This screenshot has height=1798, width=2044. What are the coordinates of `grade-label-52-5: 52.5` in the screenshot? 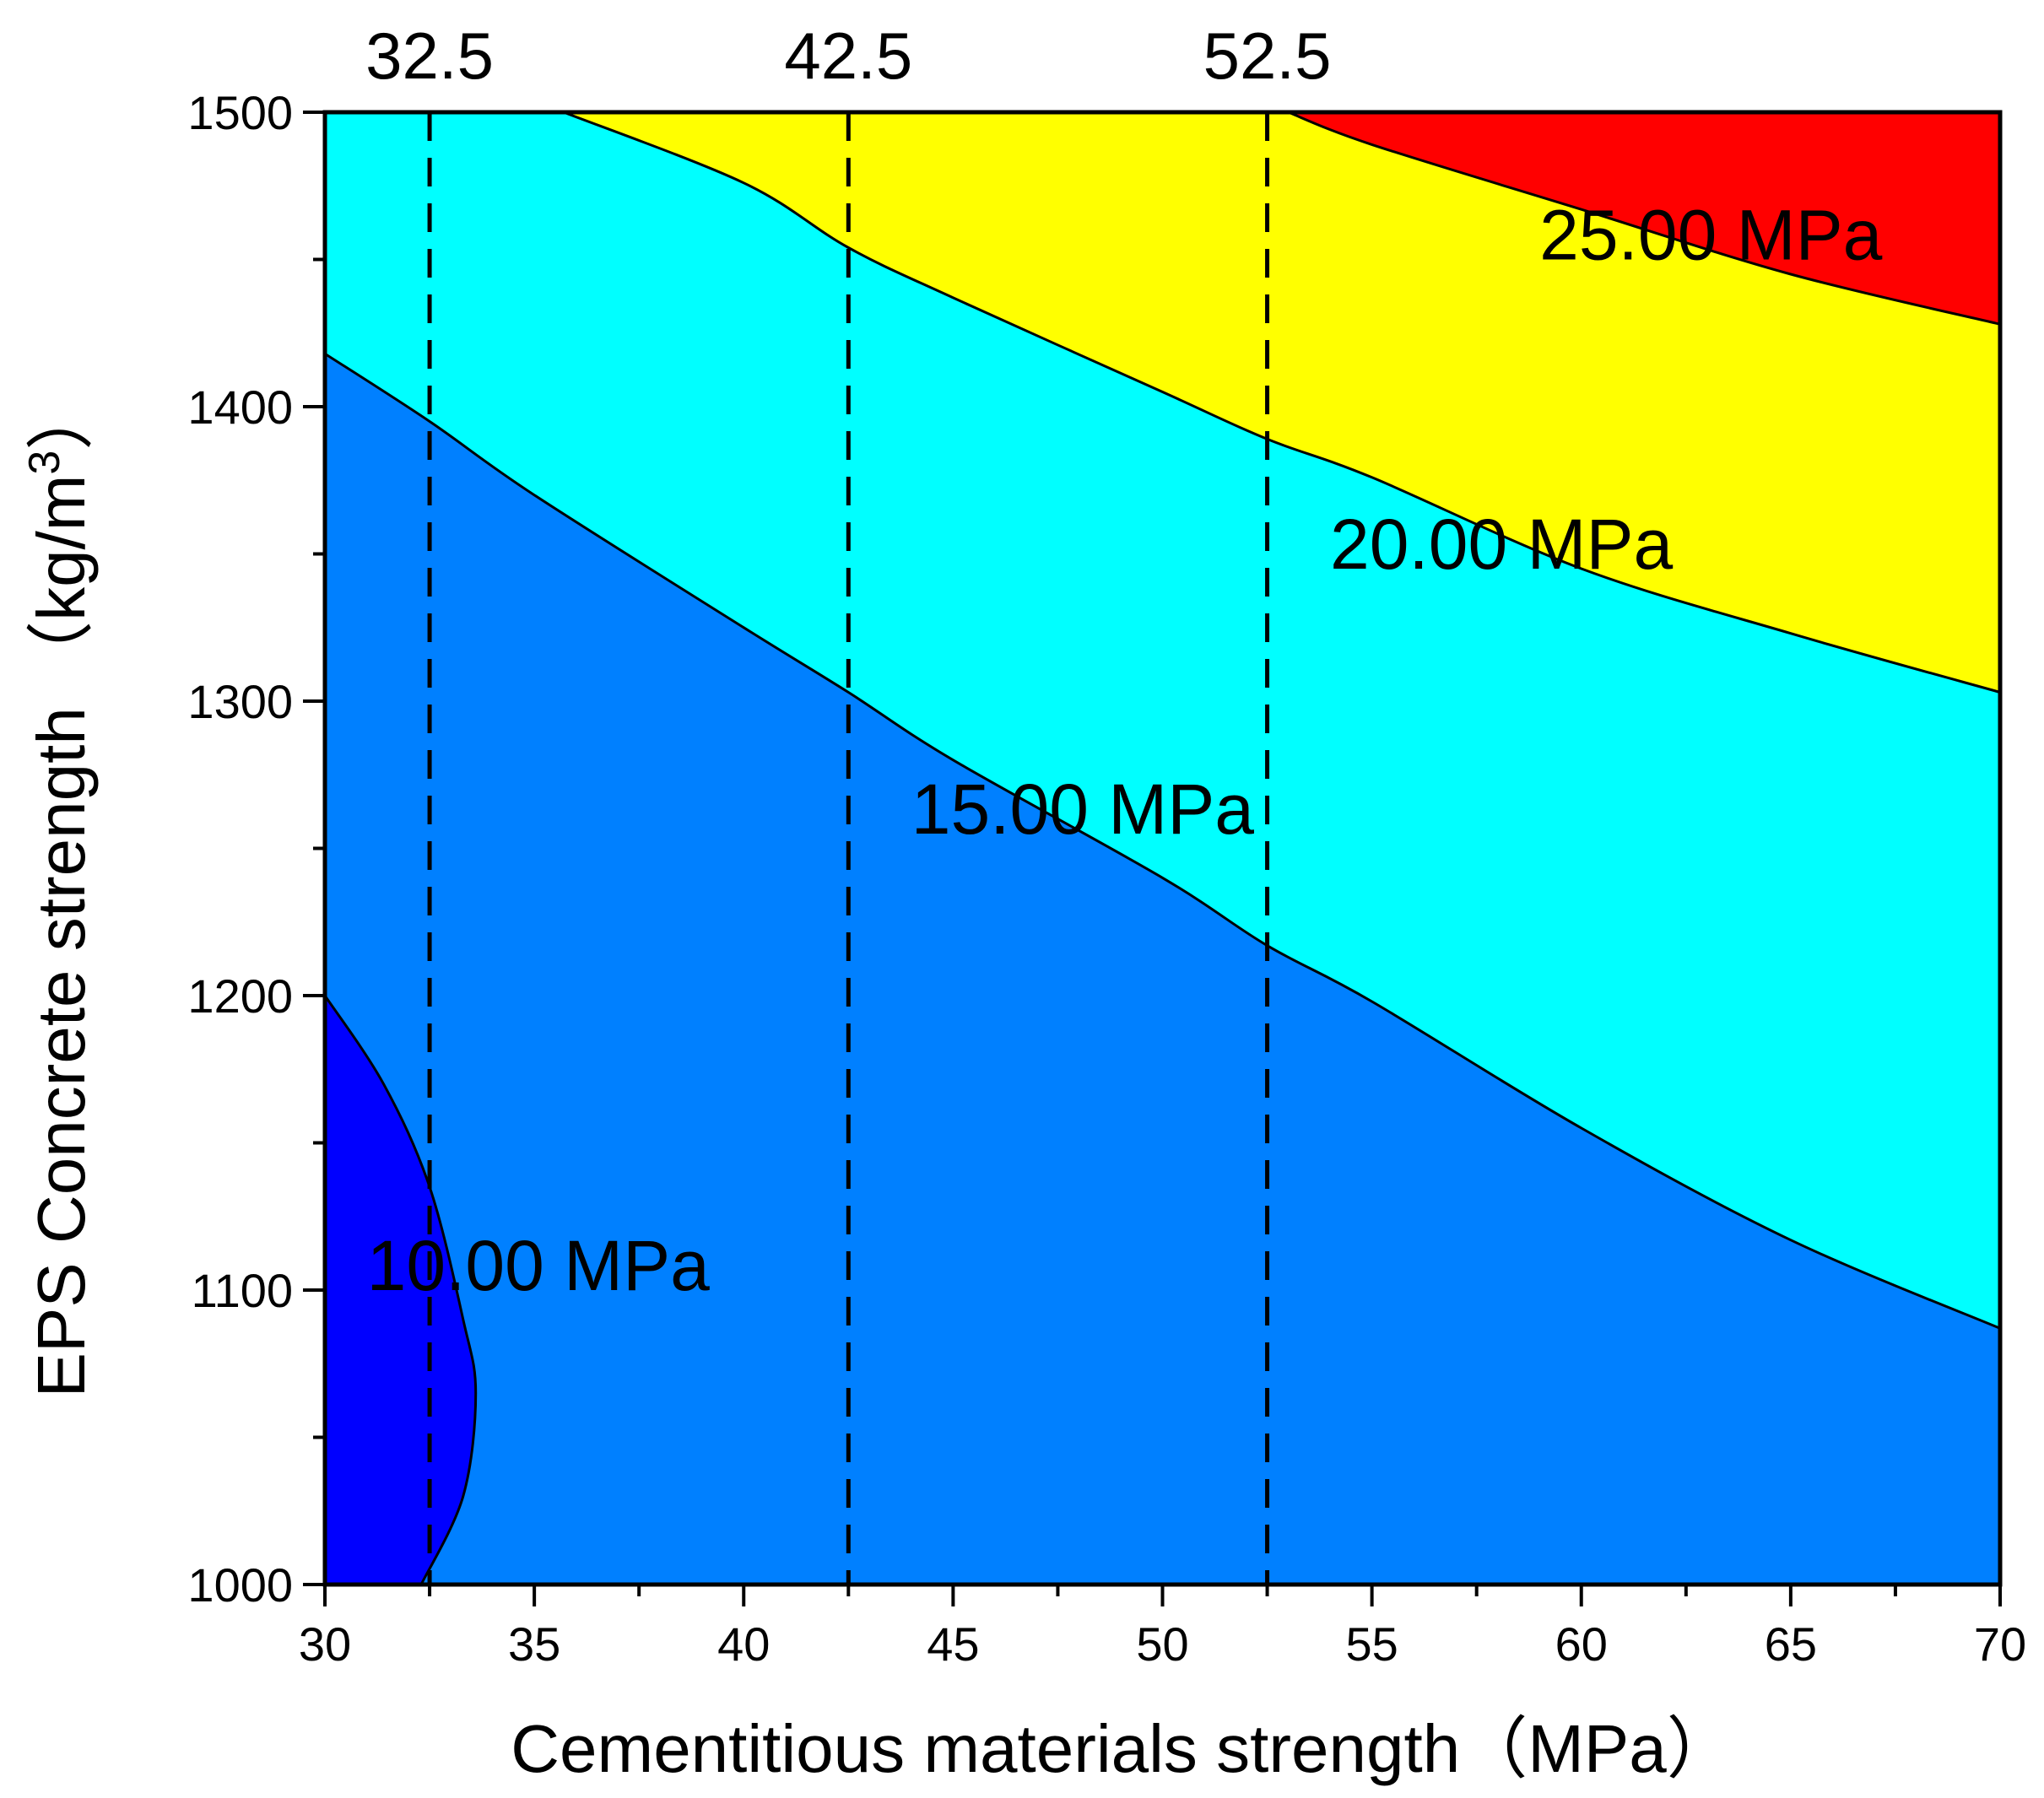 It's located at (1267, 56).